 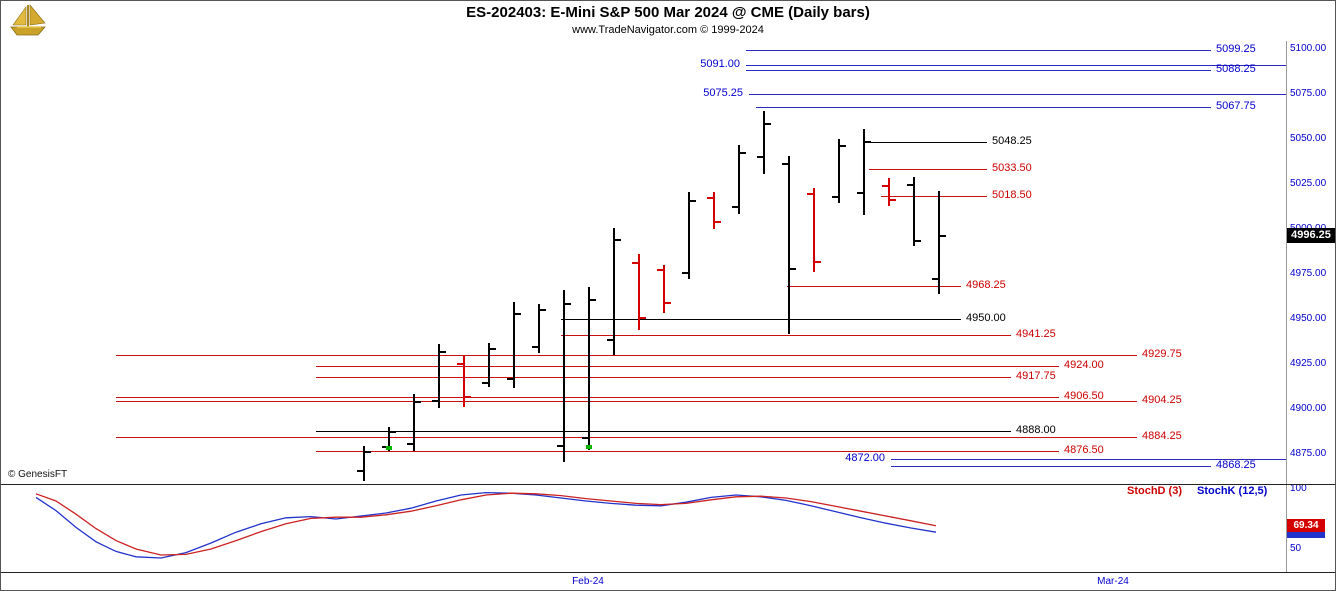 I want to click on level-label: 5091.00, so click(x=720, y=64).